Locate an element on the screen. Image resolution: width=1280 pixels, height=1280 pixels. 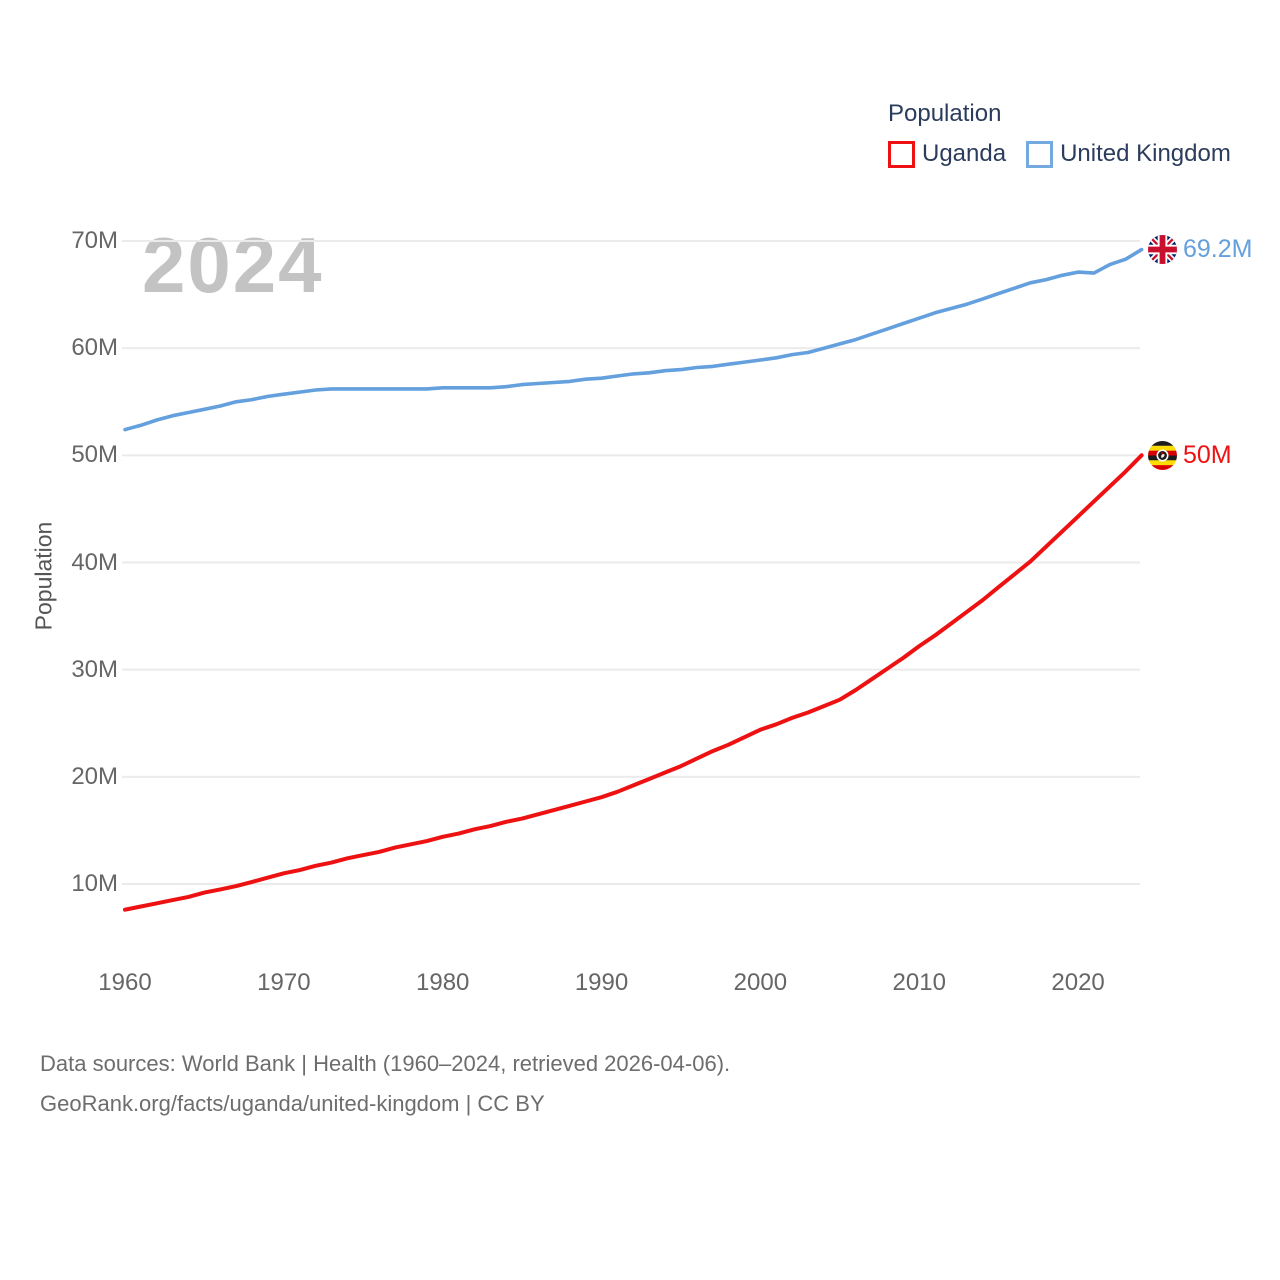
legend-items: Uganda United Kingdom is located at coordinates (1059, 154).